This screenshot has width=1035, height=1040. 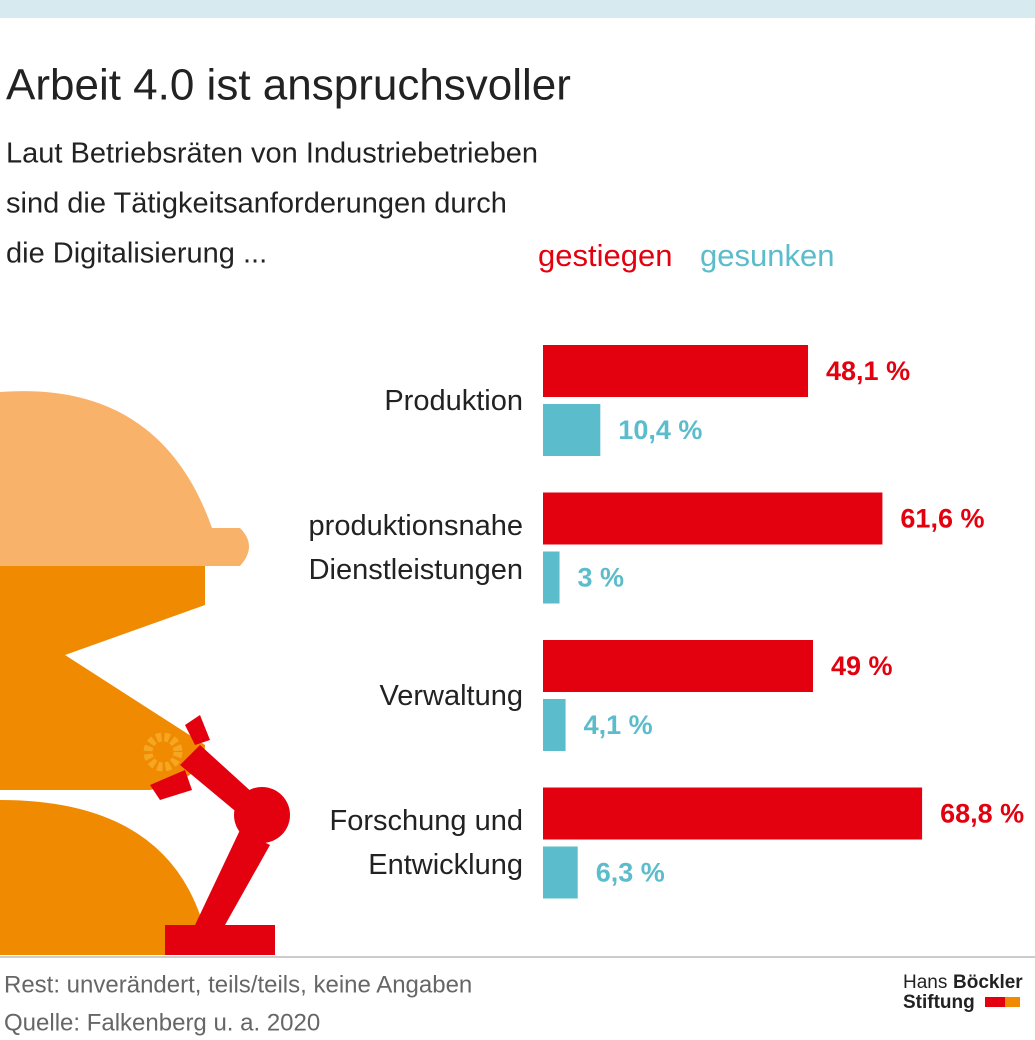 I want to click on subtitle: sind die Tätigkeitsanforderungen durch, so click(x=256, y=204).